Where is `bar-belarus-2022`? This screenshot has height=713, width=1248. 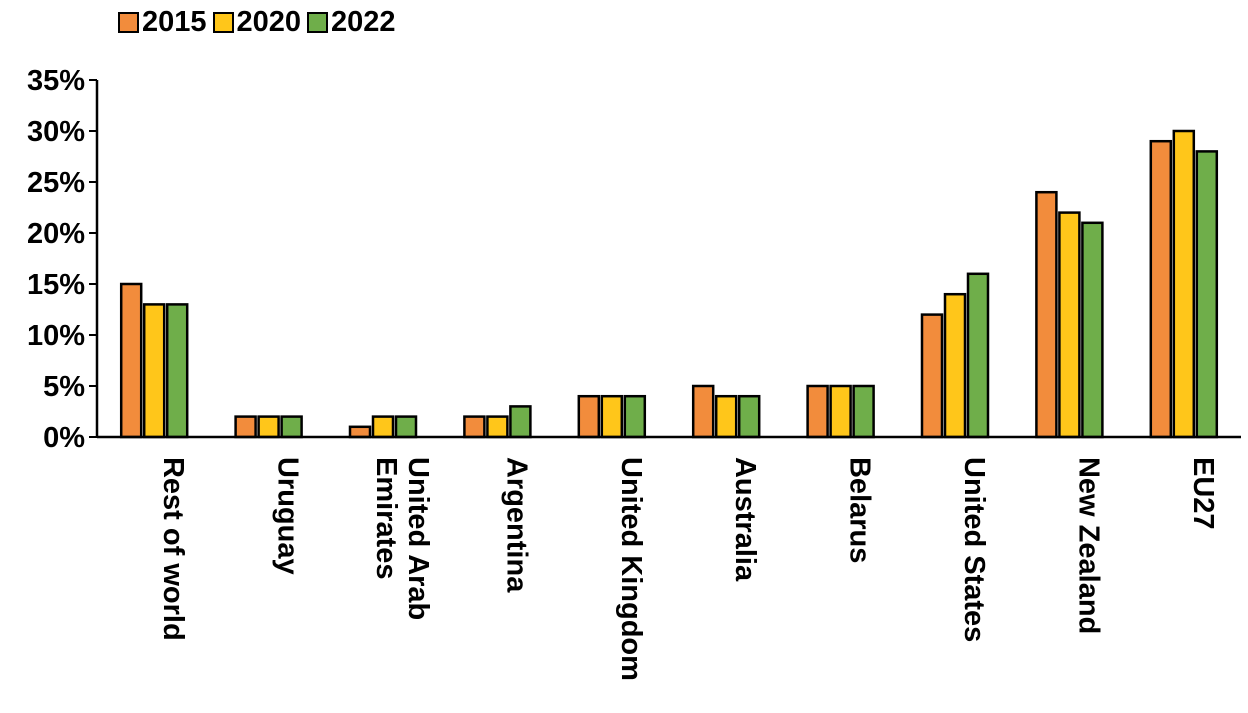
bar-belarus-2022 is located at coordinates (863, 411).